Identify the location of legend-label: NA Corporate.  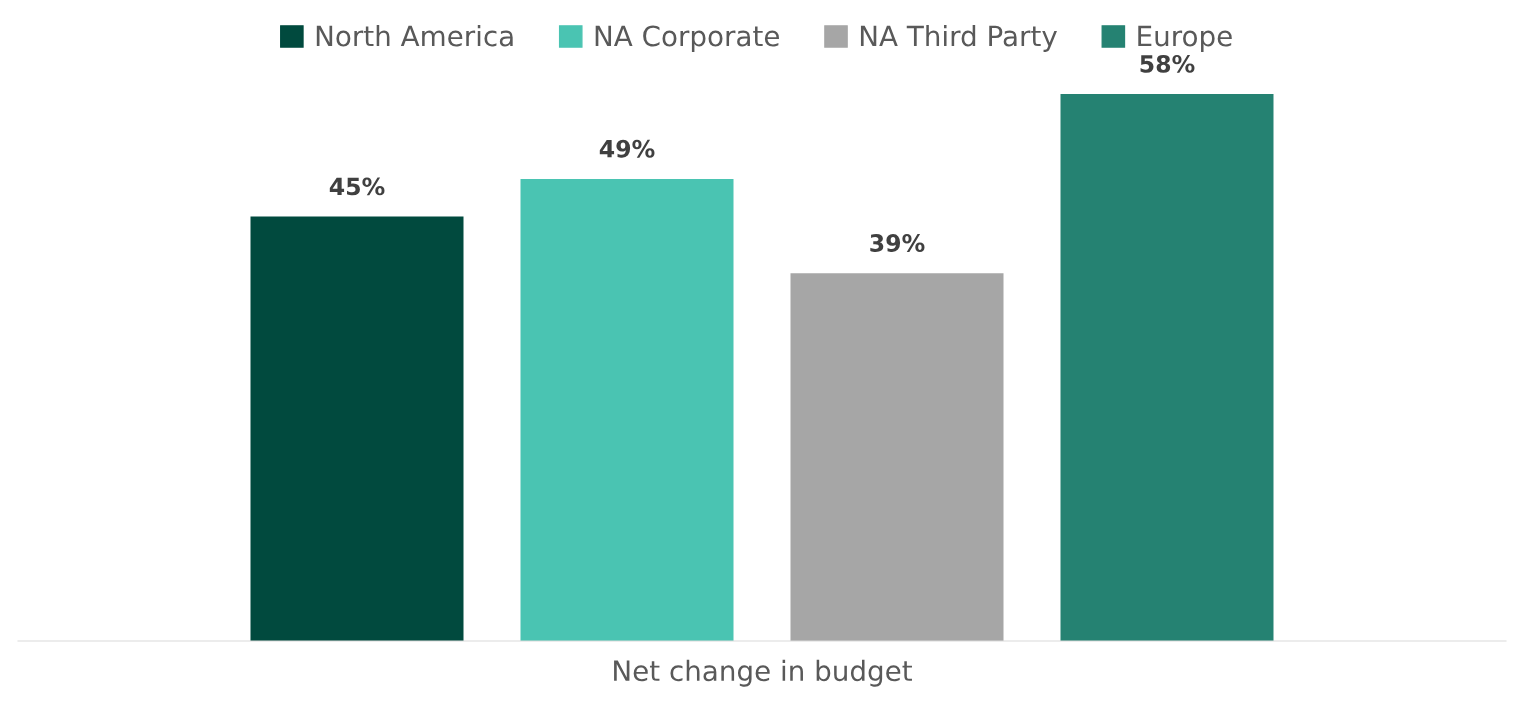
(687, 38).